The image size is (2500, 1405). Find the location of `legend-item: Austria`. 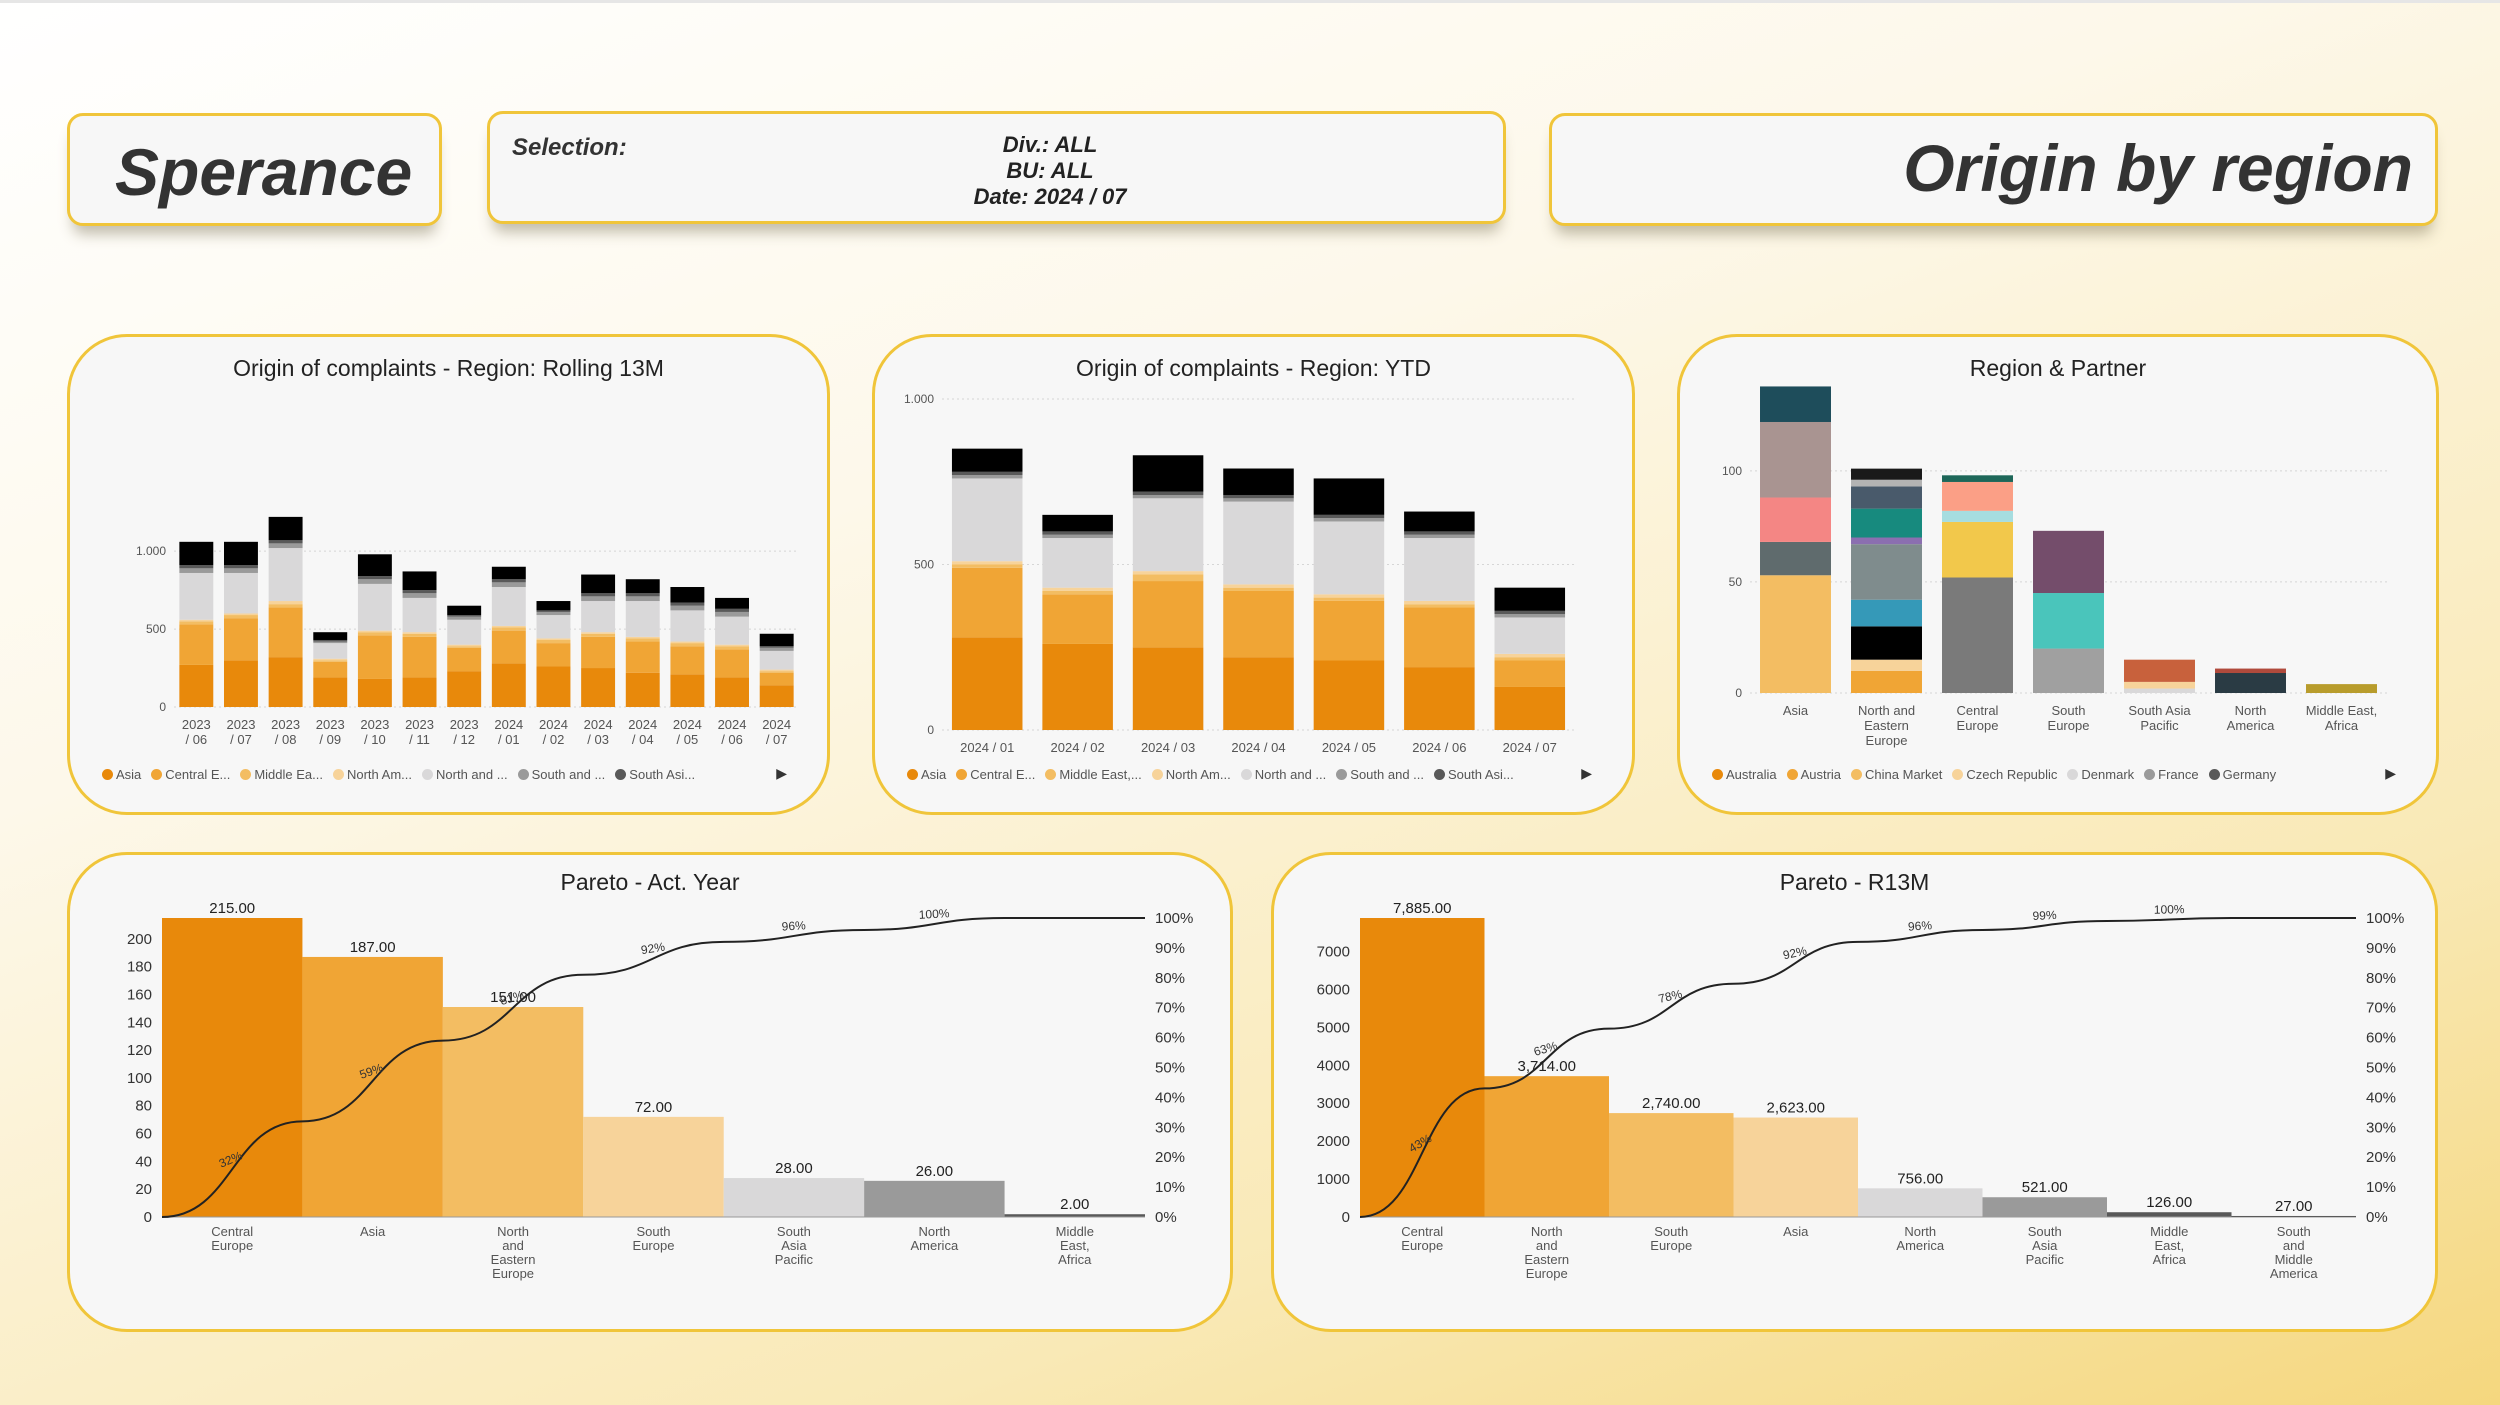

legend-item: Austria is located at coordinates (1813, 774).